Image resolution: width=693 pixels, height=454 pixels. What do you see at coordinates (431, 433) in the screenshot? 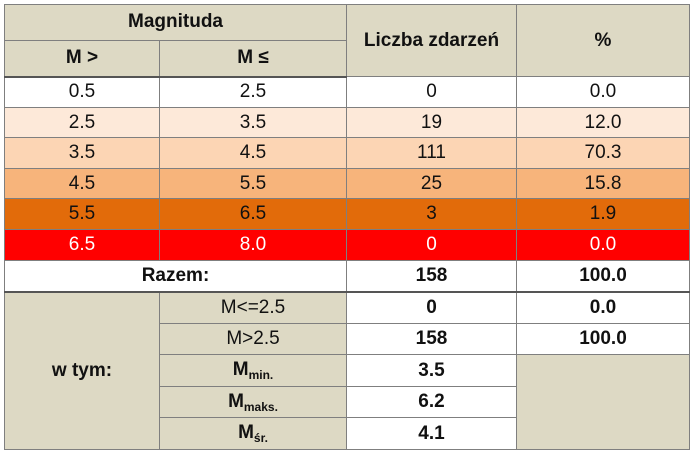
I see `breakdown-avg-value: 4.1` at bounding box center [431, 433].